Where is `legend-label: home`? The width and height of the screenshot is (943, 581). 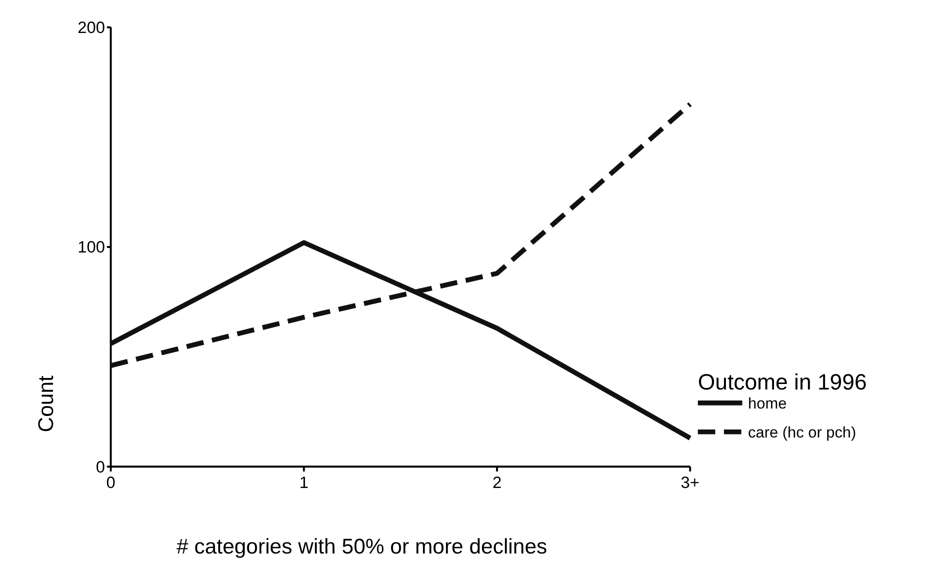 legend-label: home is located at coordinates (767, 403).